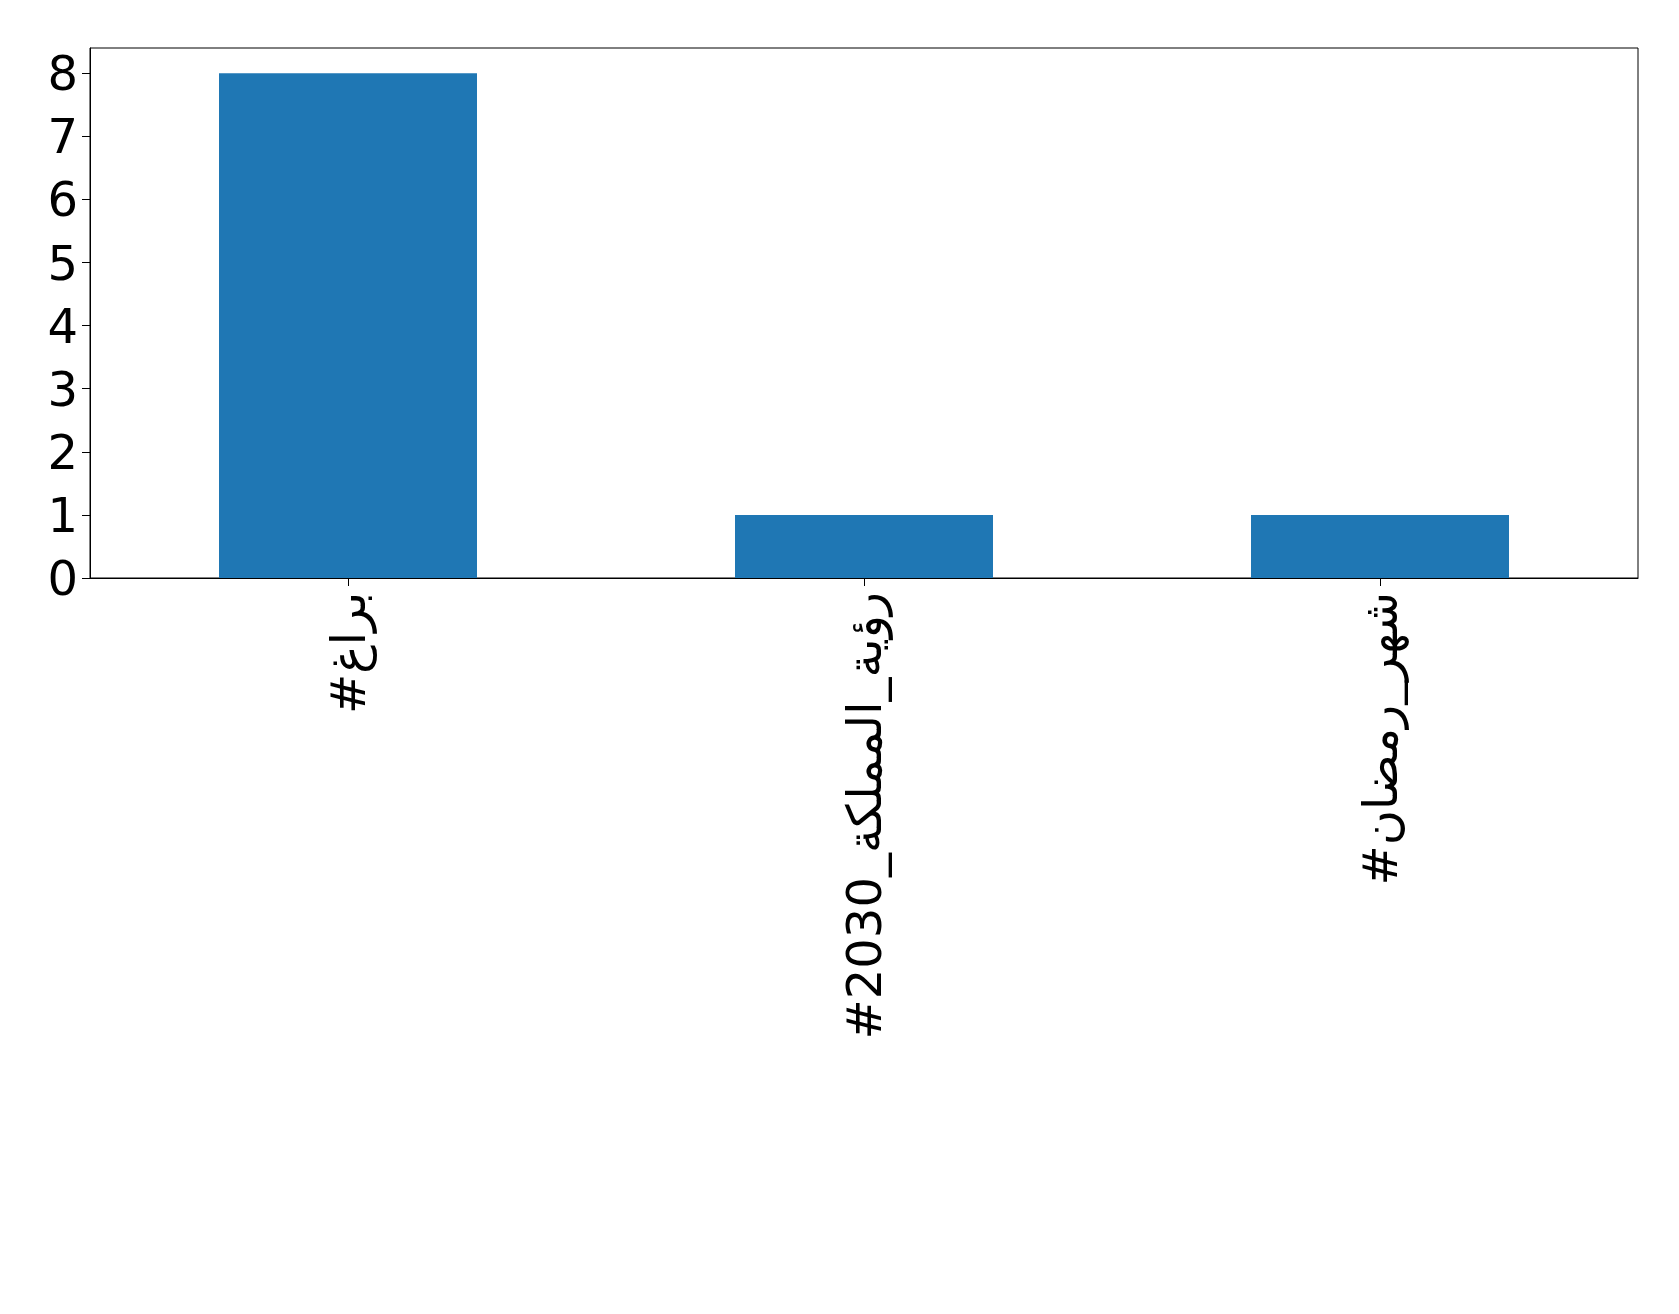 The height and width of the screenshot is (1314, 1679). Describe the element at coordinates (62, 514) in the screenshot. I see `y-tick-label: 1` at that location.